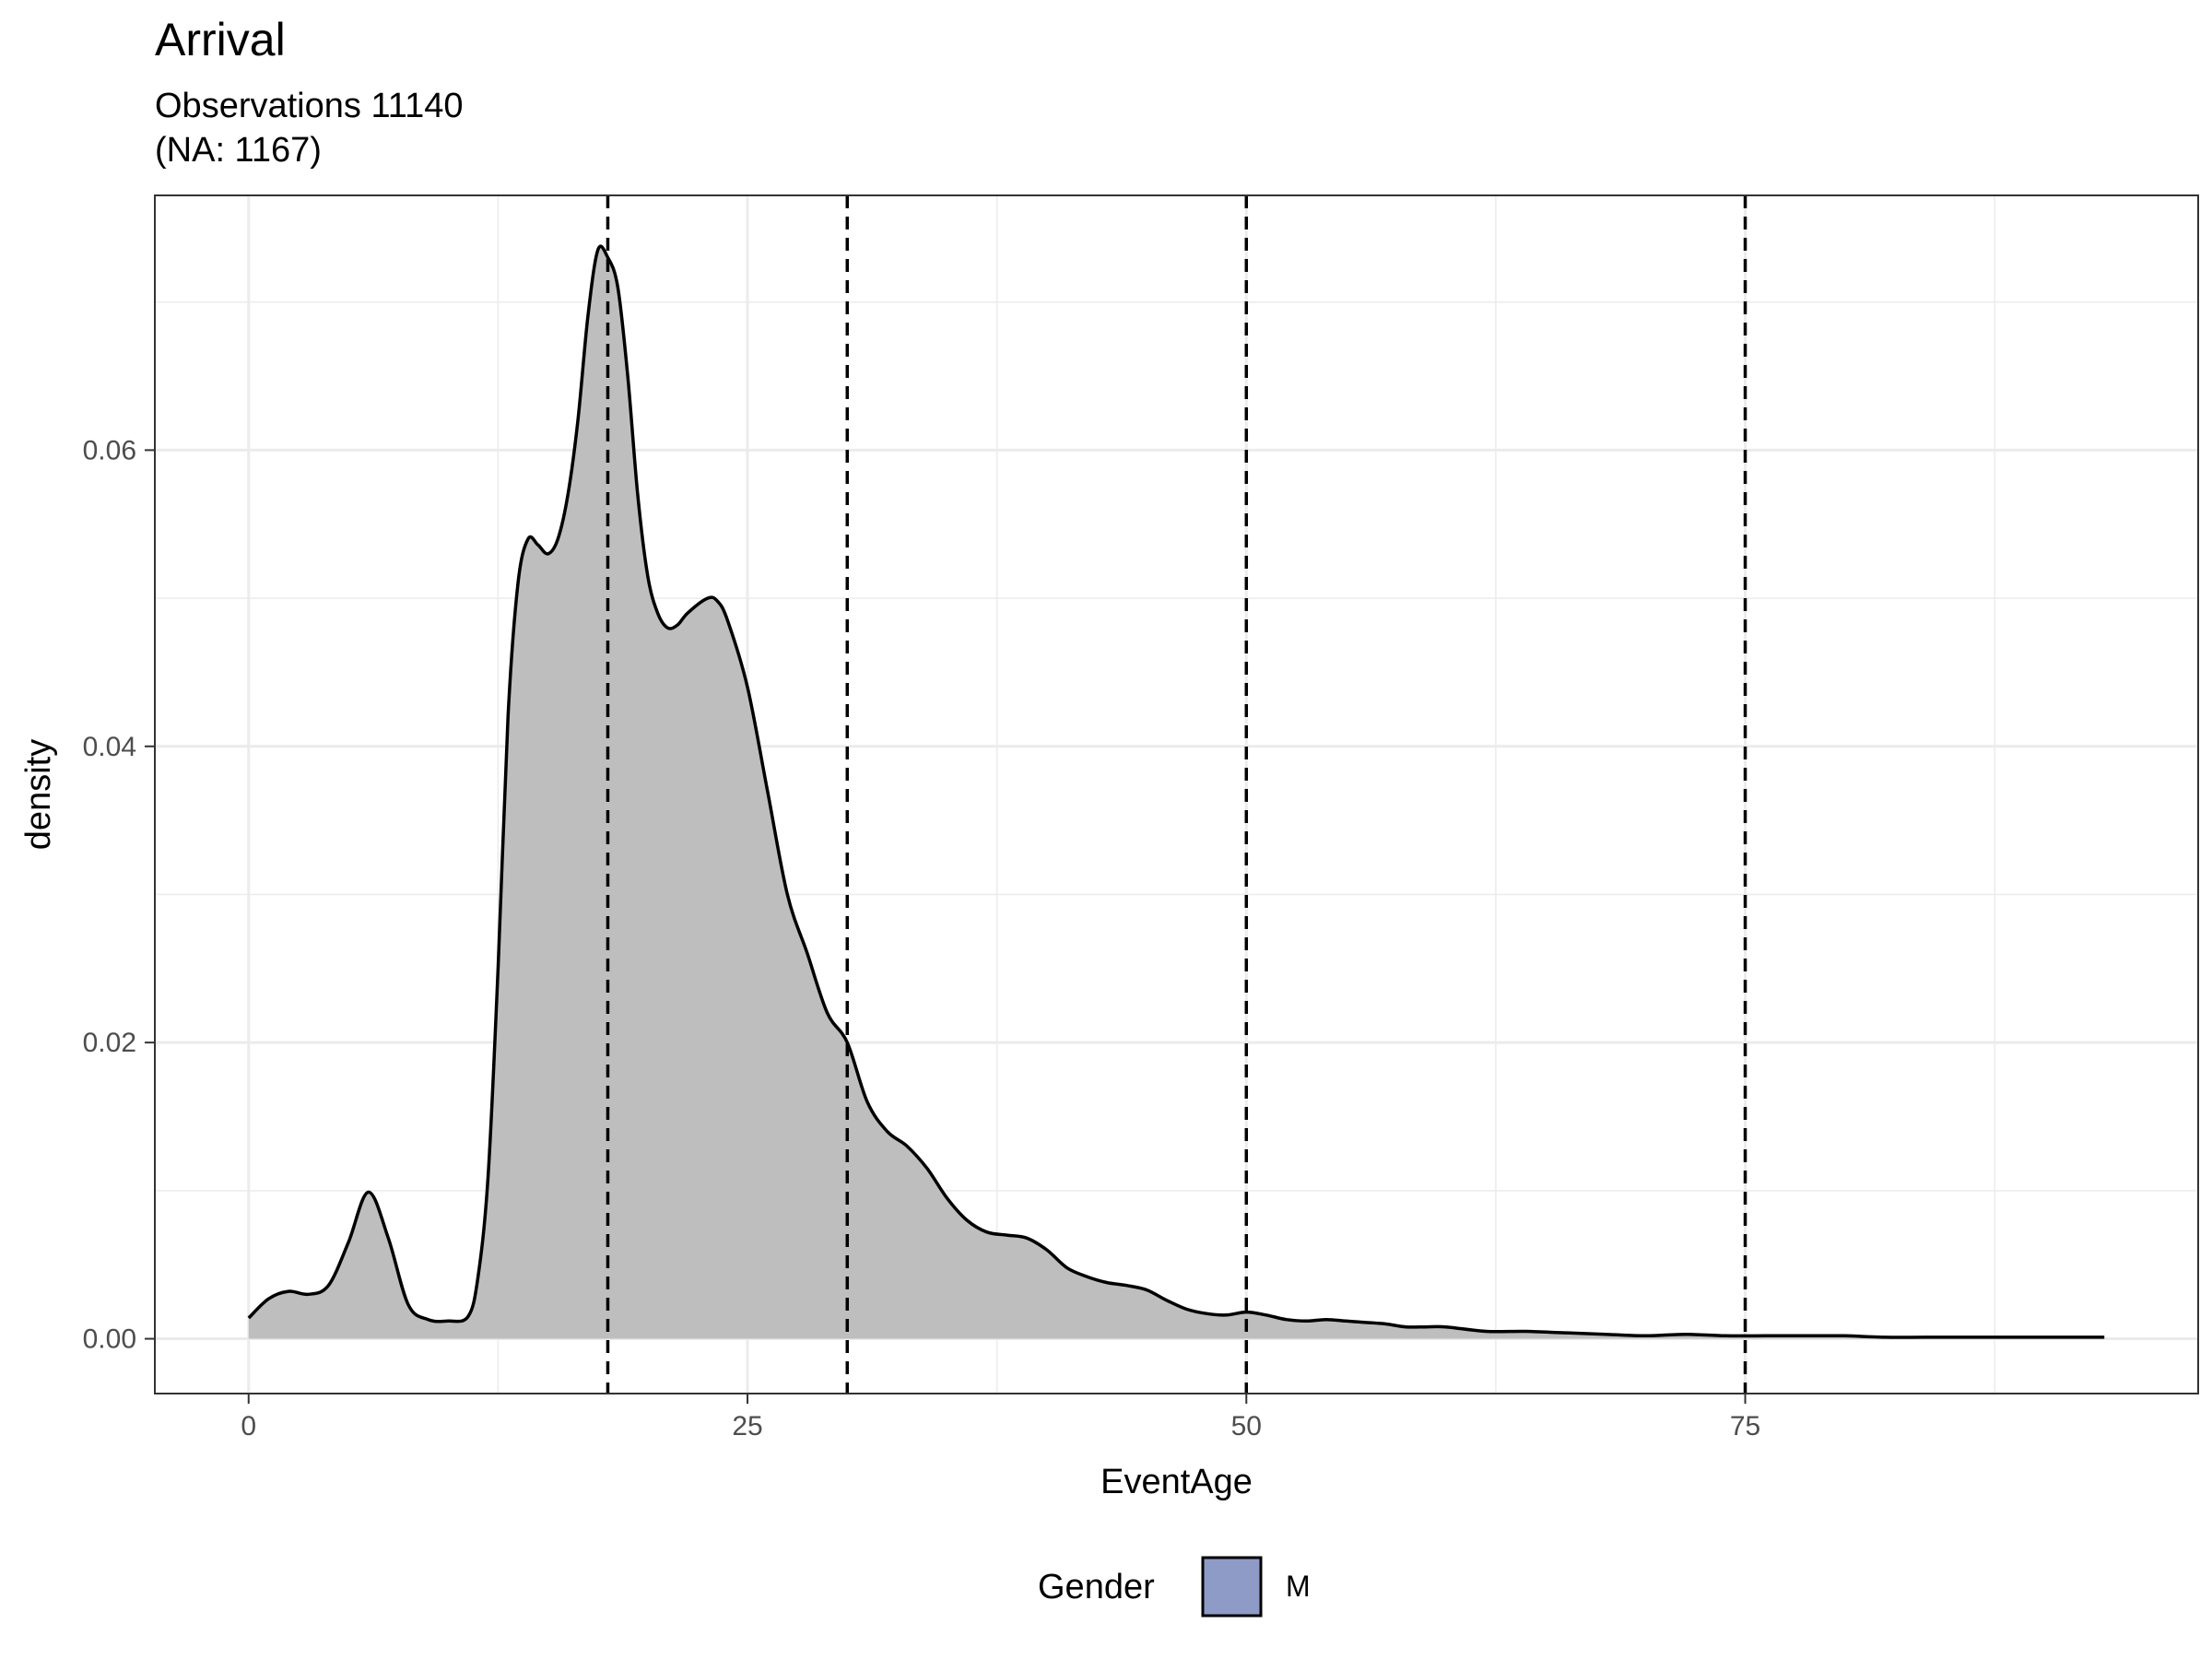 This screenshot has height=1659, width=2212. What do you see at coordinates (1298, 1586) in the screenshot?
I see `legend-label-m: M` at bounding box center [1298, 1586].